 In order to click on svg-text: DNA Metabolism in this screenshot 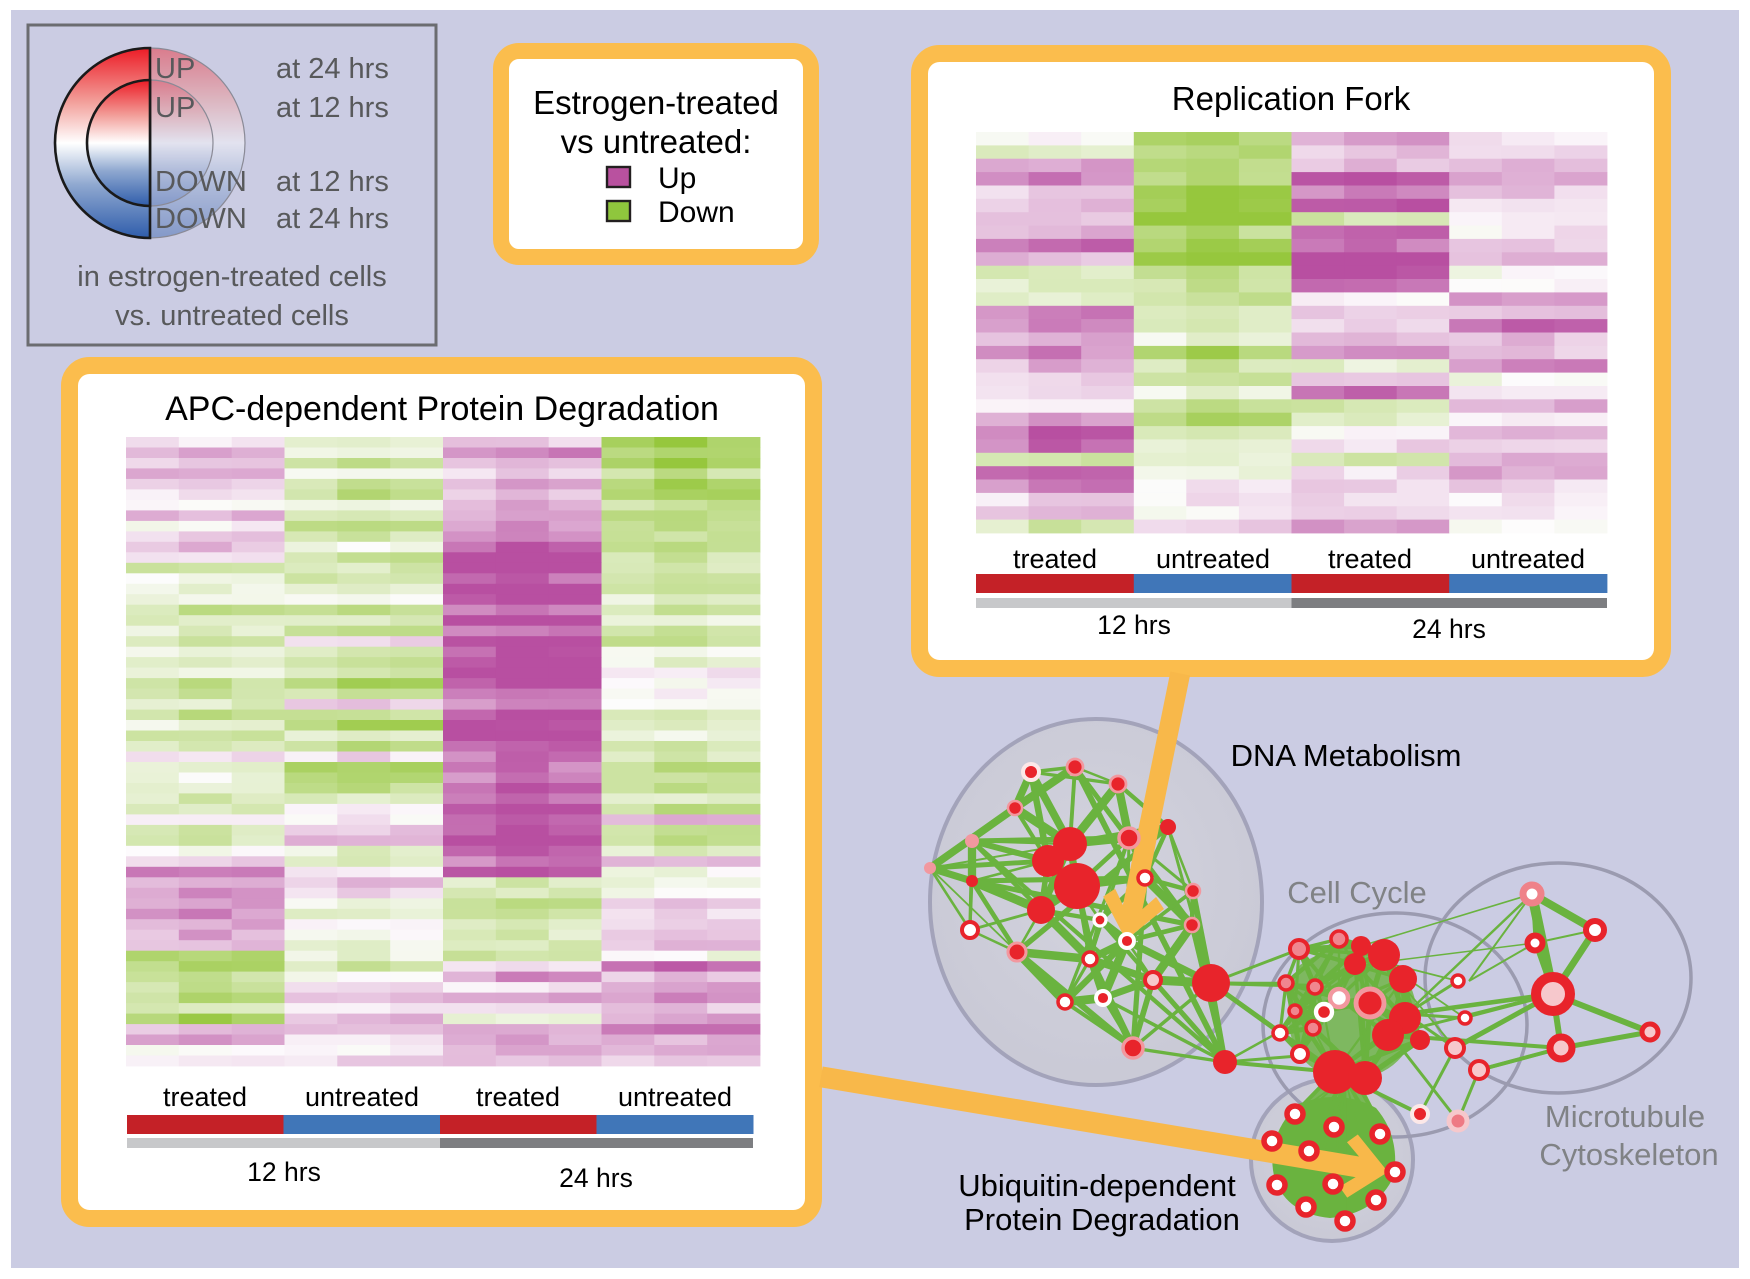, I will do `click(1346, 755)`.